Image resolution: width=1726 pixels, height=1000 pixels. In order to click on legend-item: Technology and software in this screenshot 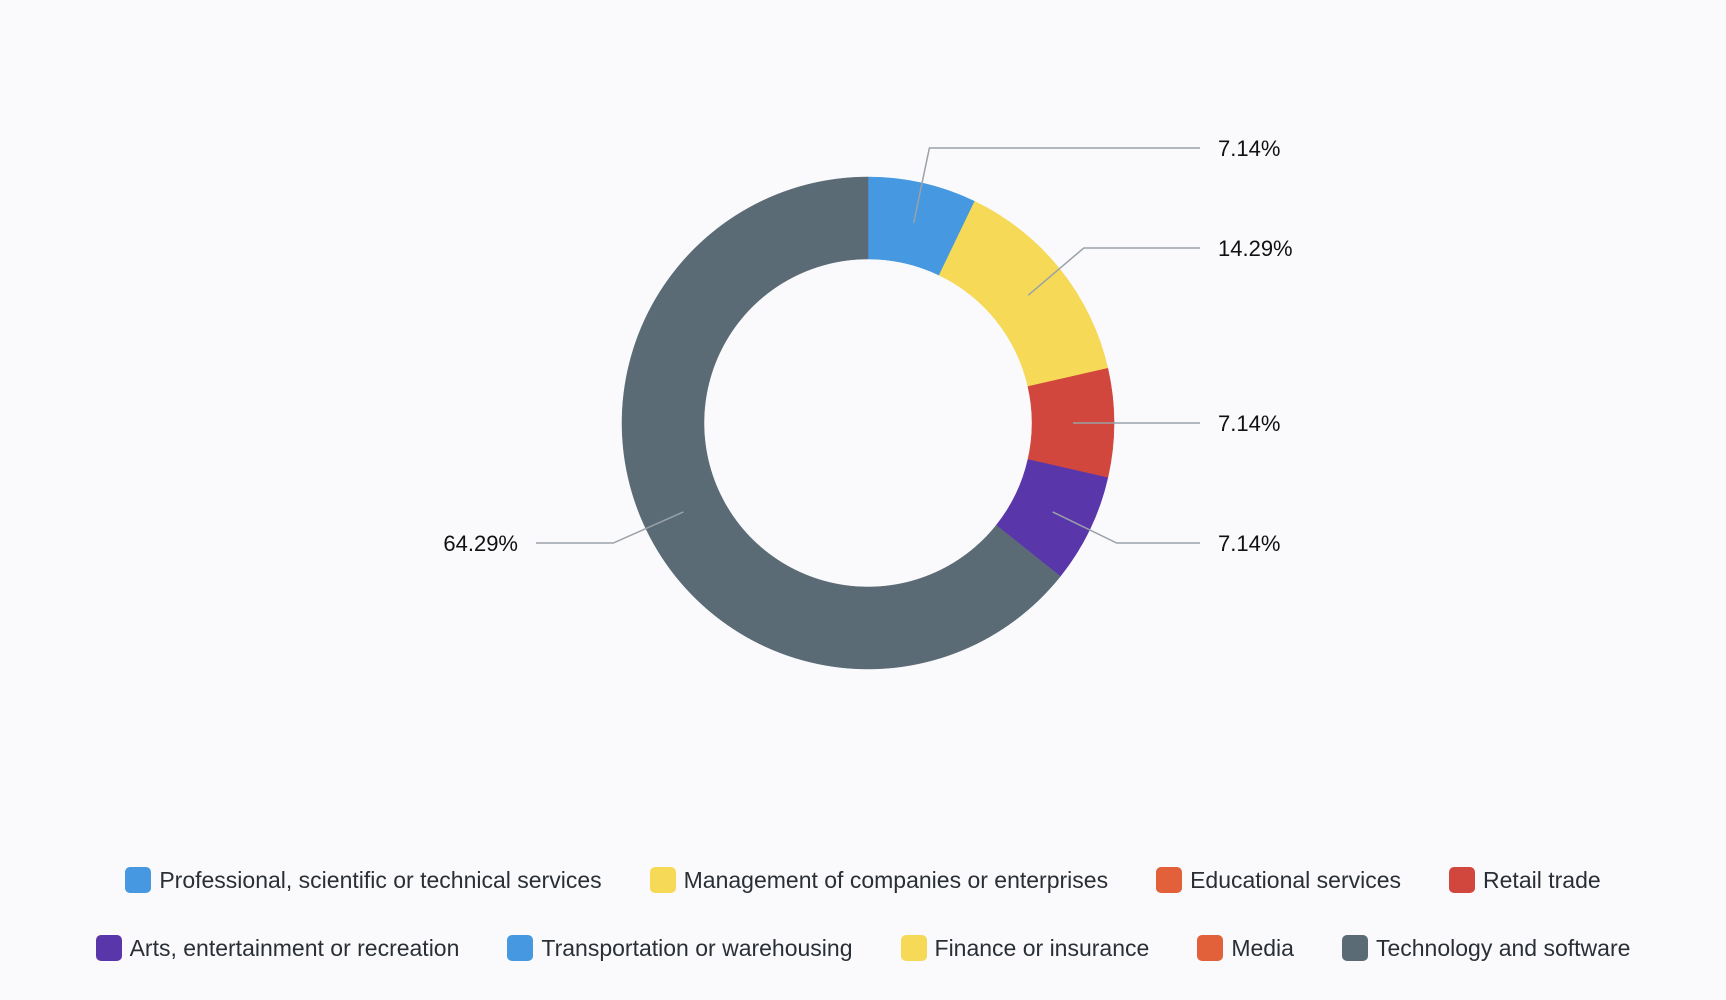, I will do `click(1486, 948)`.